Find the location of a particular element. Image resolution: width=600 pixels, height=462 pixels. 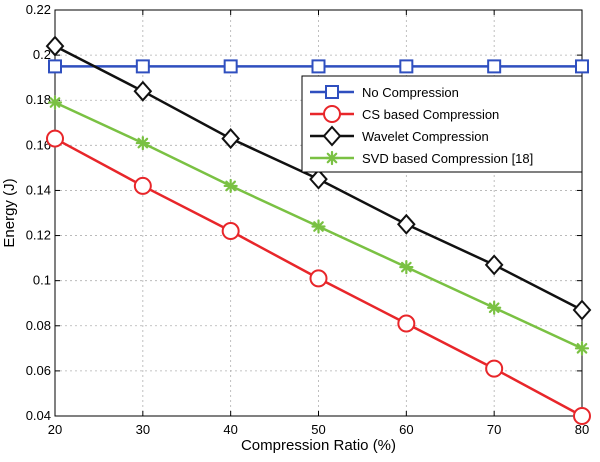

legend-item: CS based Compression is located at coordinates (404, 114).